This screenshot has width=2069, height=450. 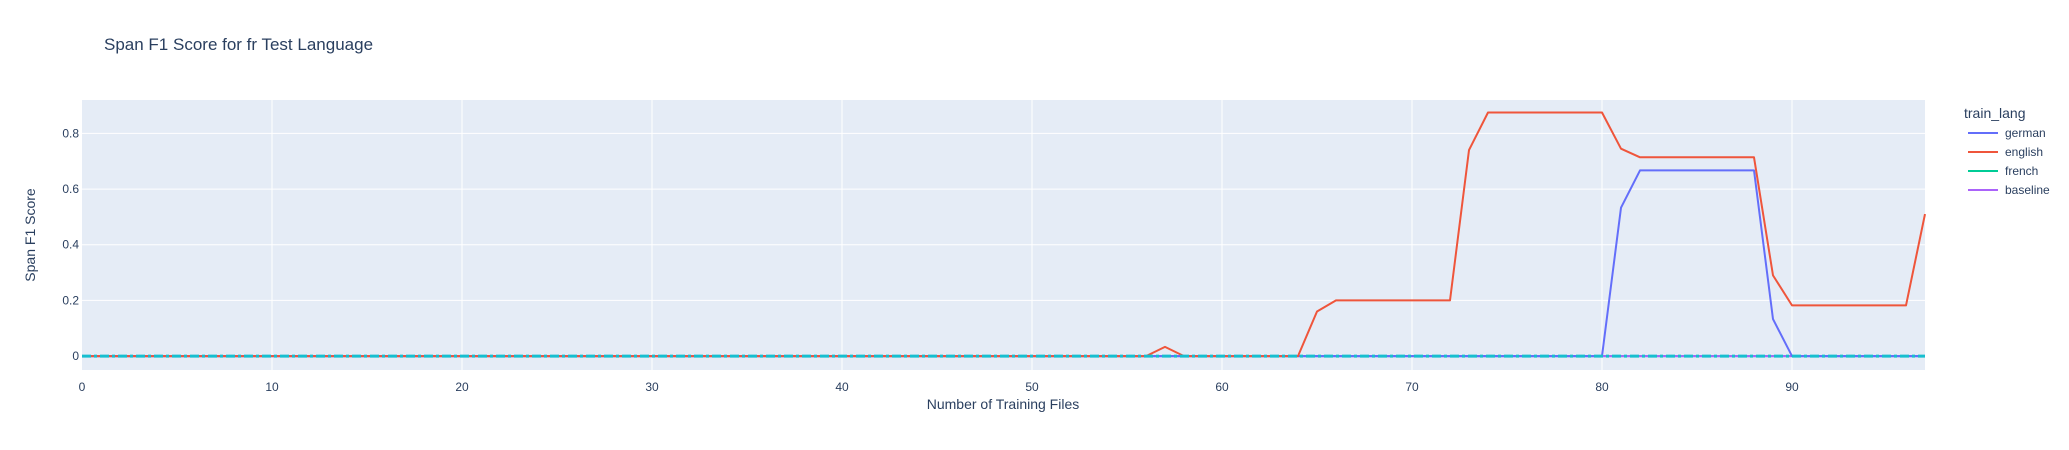 I want to click on legend-label-english: english, so click(x=2024, y=152).